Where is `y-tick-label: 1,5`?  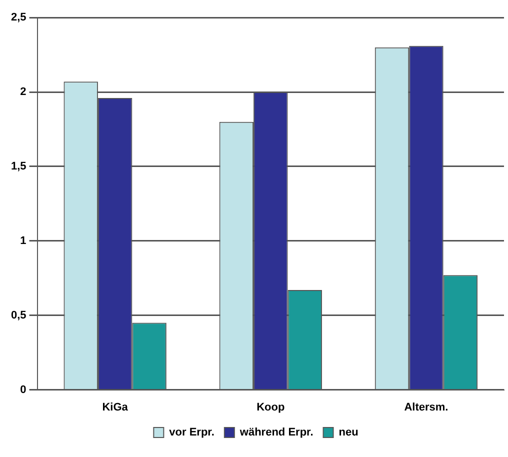
y-tick-label: 1,5 is located at coordinates (18, 166).